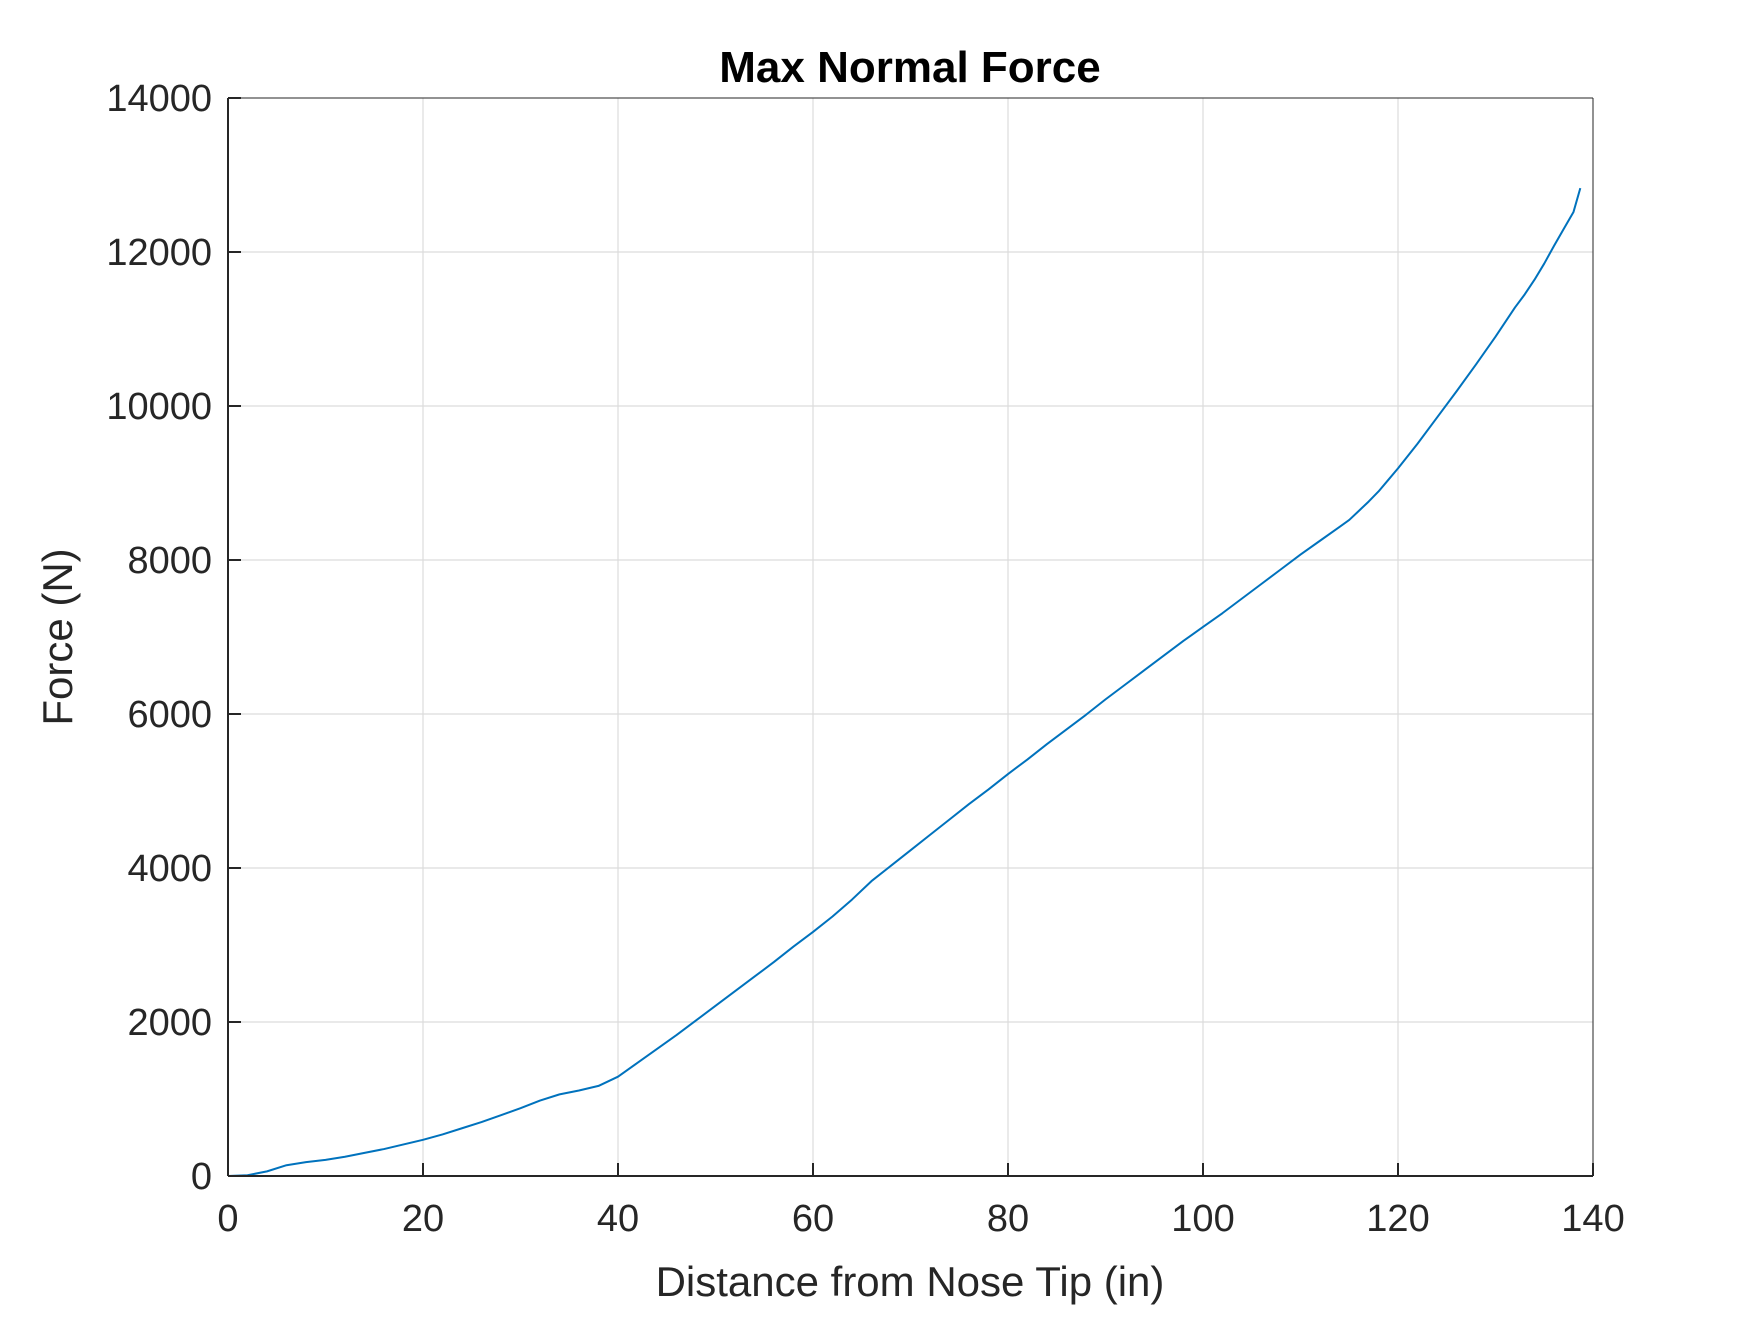  I want to click on y-tick-label: 14000, so click(159, 99).